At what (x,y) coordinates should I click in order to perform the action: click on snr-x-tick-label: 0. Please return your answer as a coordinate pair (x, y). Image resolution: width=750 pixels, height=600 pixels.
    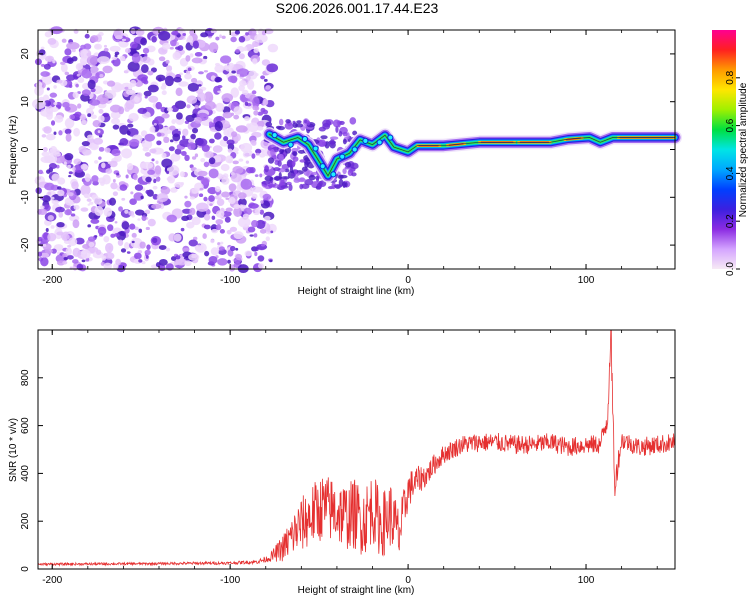
    Looking at the image, I should click on (408, 580).